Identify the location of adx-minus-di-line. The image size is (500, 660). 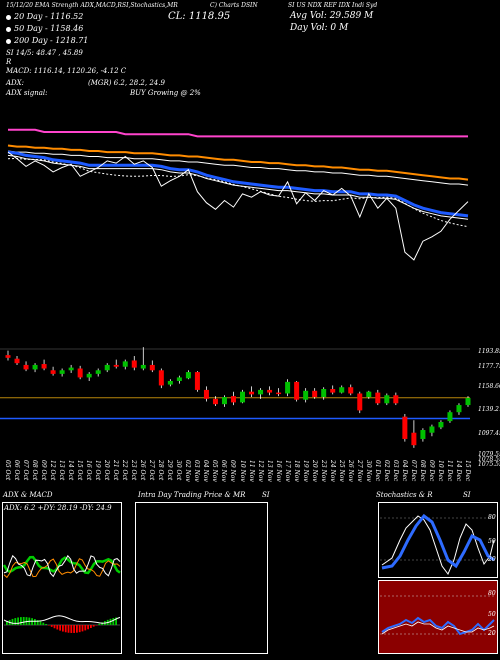
(62, 568).